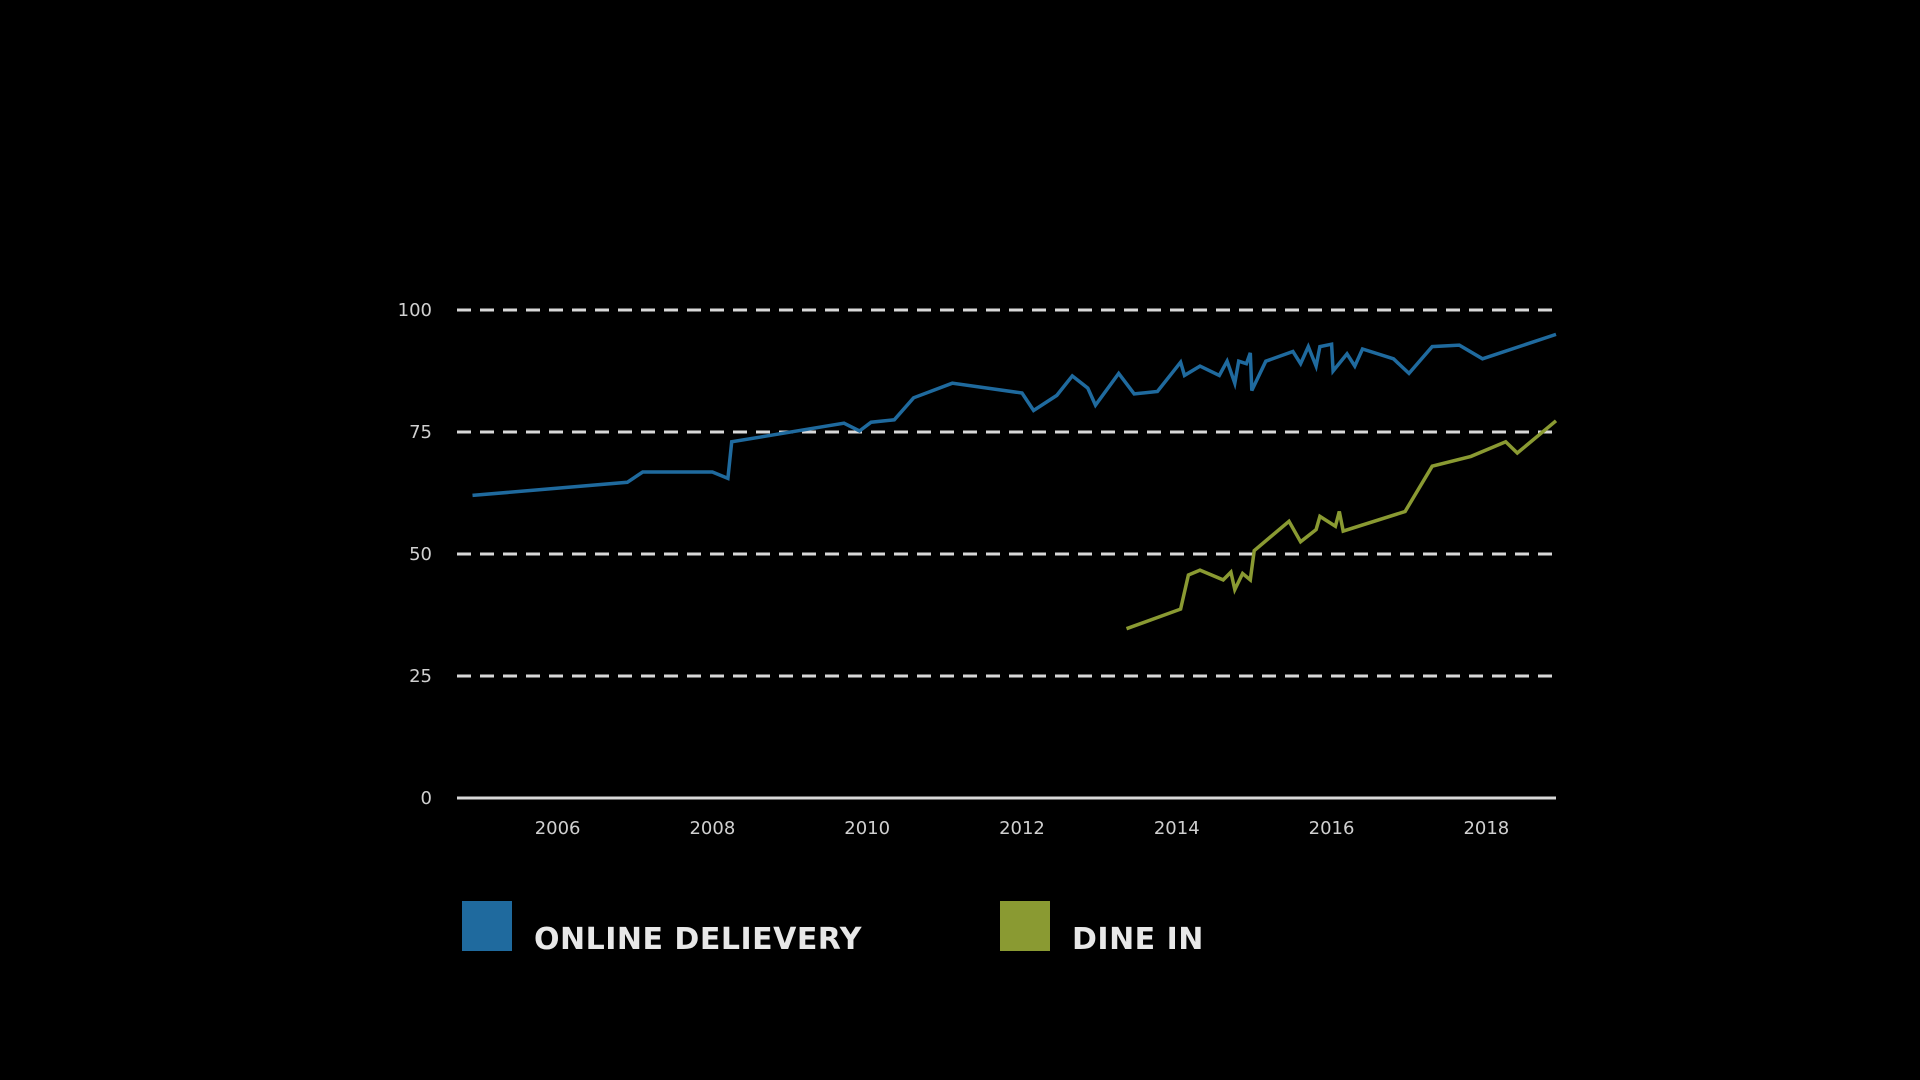  What do you see at coordinates (867, 828) in the screenshot?
I see `x-tick-label: 2010` at bounding box center [867, 828].